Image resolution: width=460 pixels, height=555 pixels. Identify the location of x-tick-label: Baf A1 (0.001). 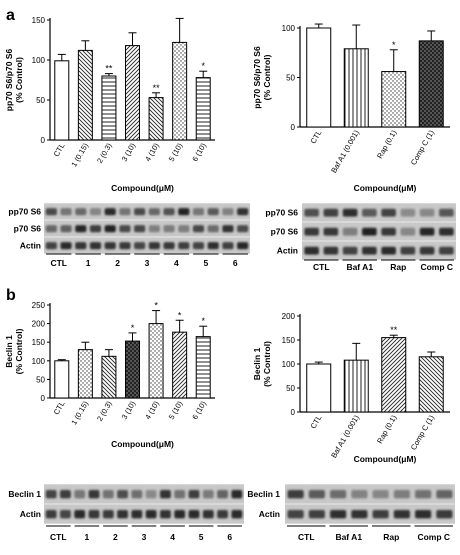
(345, 151).